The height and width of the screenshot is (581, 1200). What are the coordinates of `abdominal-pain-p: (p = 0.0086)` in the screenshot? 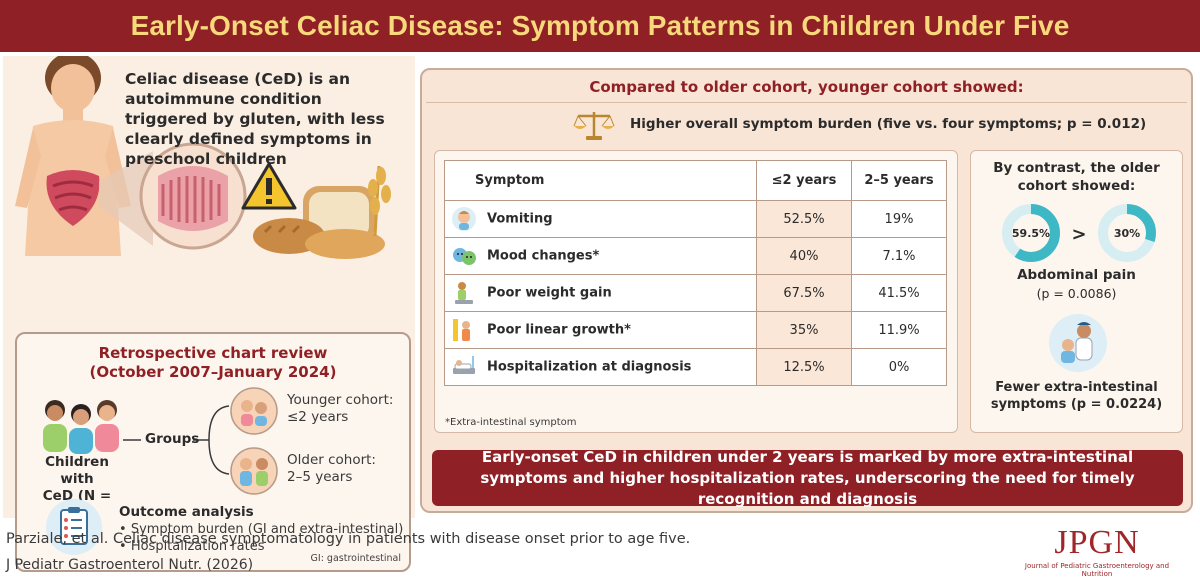 It's located at (1076, 293).